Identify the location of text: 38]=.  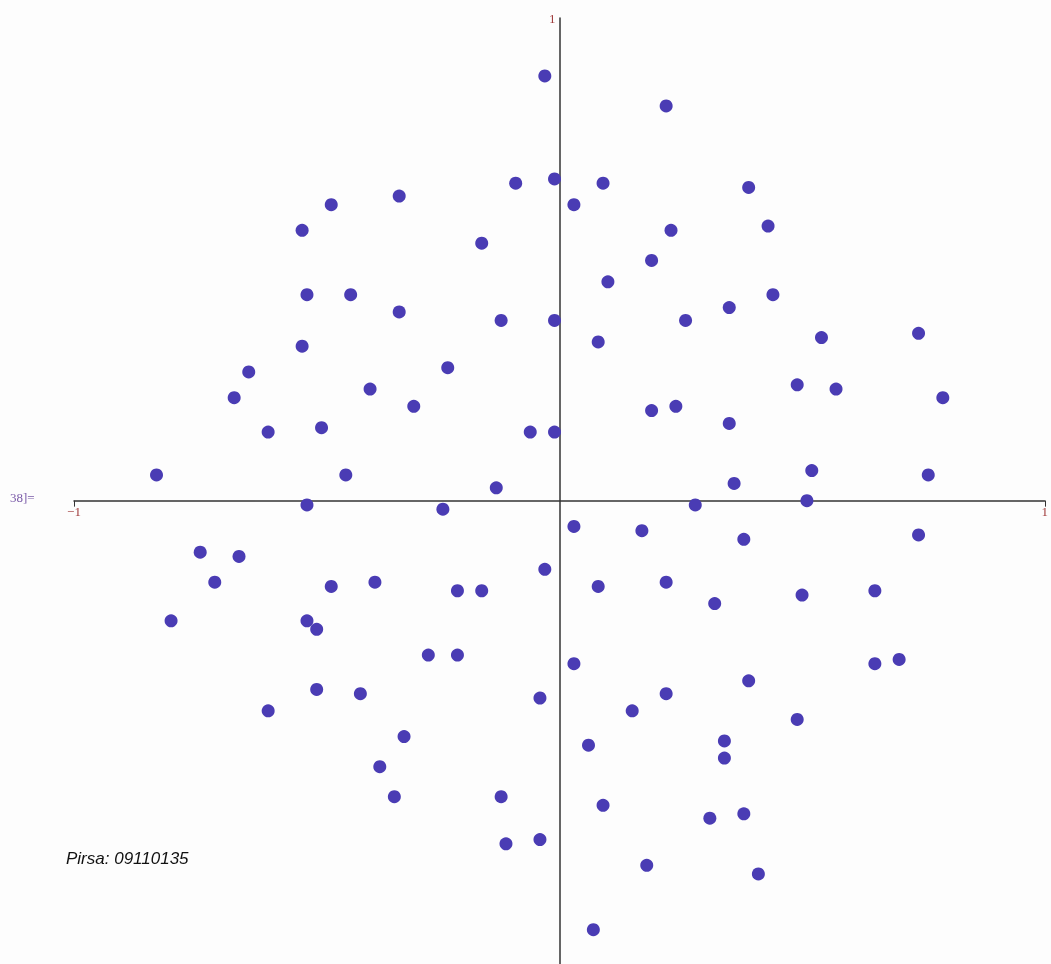
(22, 497).